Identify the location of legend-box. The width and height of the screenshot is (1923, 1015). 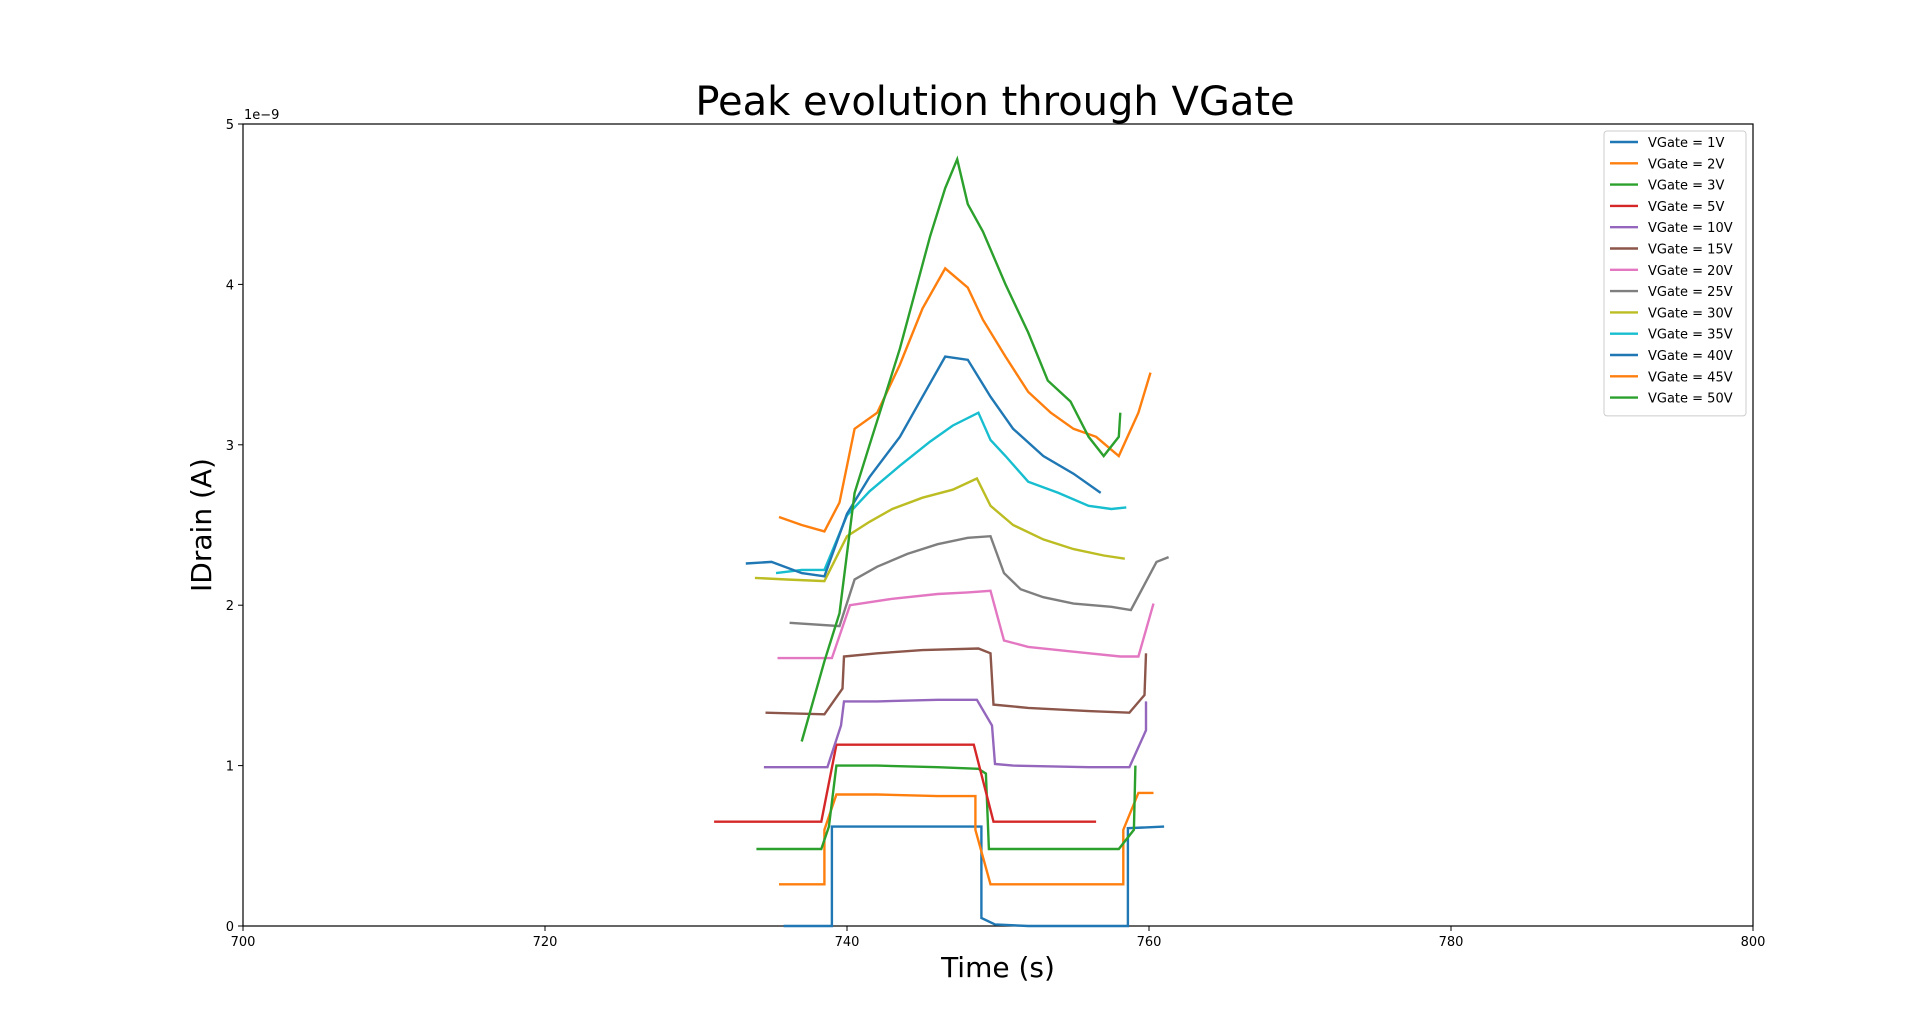
(1675, 273).